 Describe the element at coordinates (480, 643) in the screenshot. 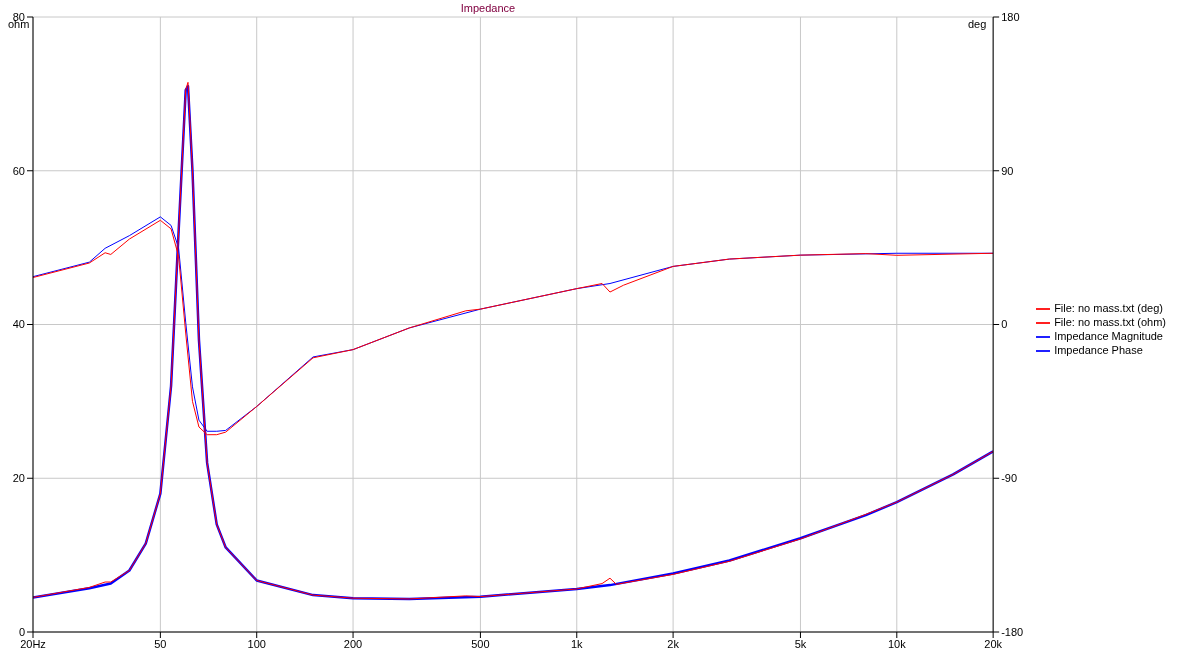

I see `x-tick-label: 500` at that location.